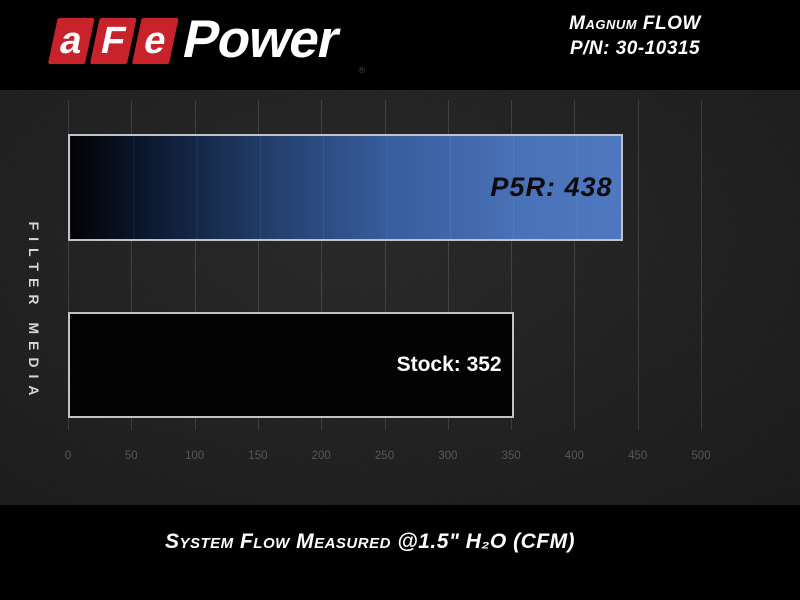 Image resolution: width=800 pixels, height=600 pixels. I want to click on logo-red-block: e, so click(155, 41).